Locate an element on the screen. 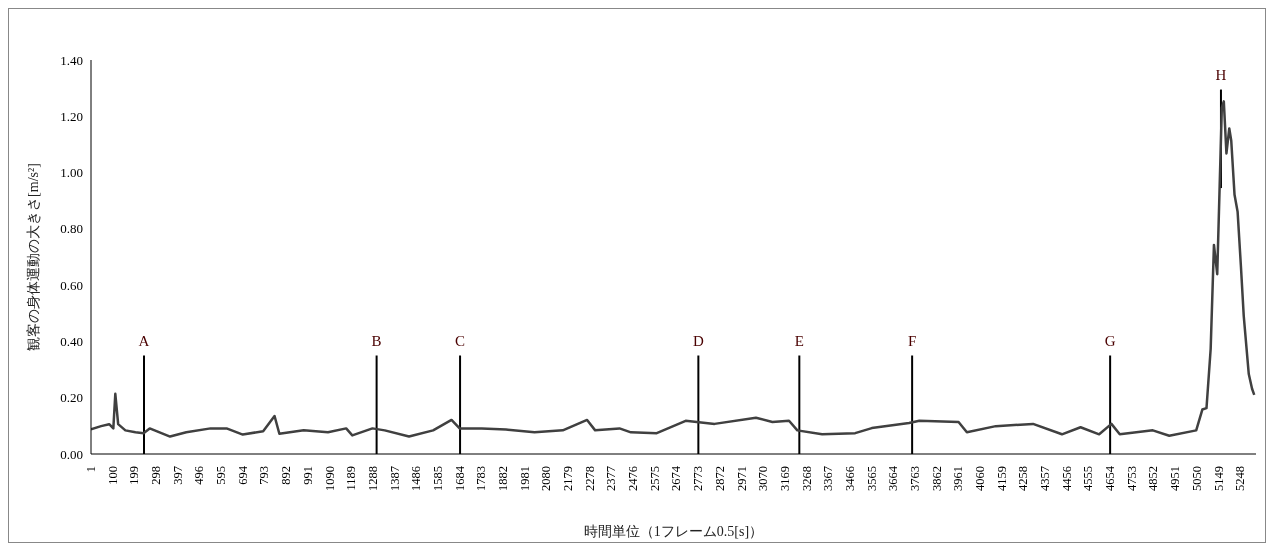 This screenshot has height=551, width=1274. x-tick-label: 1882 is located at coordinates (502, 478).